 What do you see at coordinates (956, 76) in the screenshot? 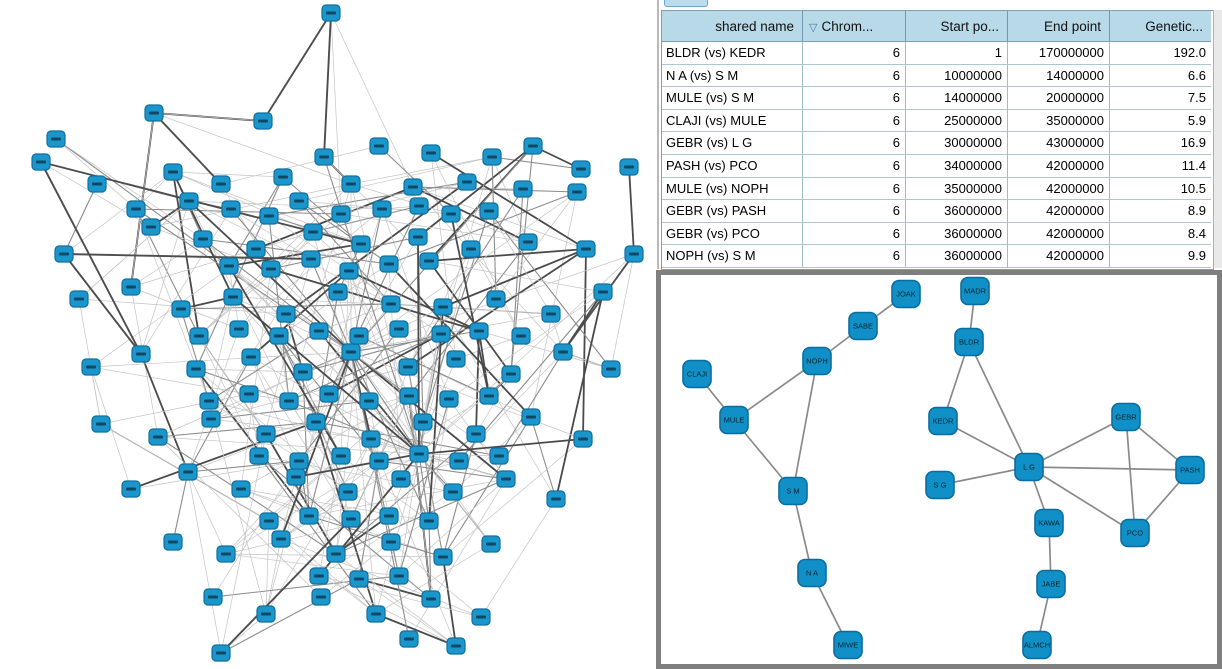
I see `cell-value: 10000000` at bounding box center [956, 76].